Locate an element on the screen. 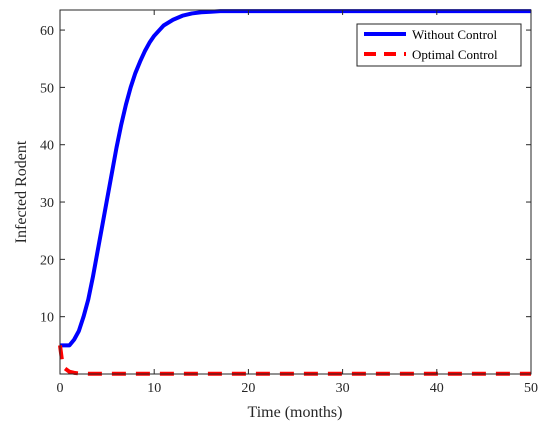  y-tick-label: 10 is located at coordinates (47, 318).